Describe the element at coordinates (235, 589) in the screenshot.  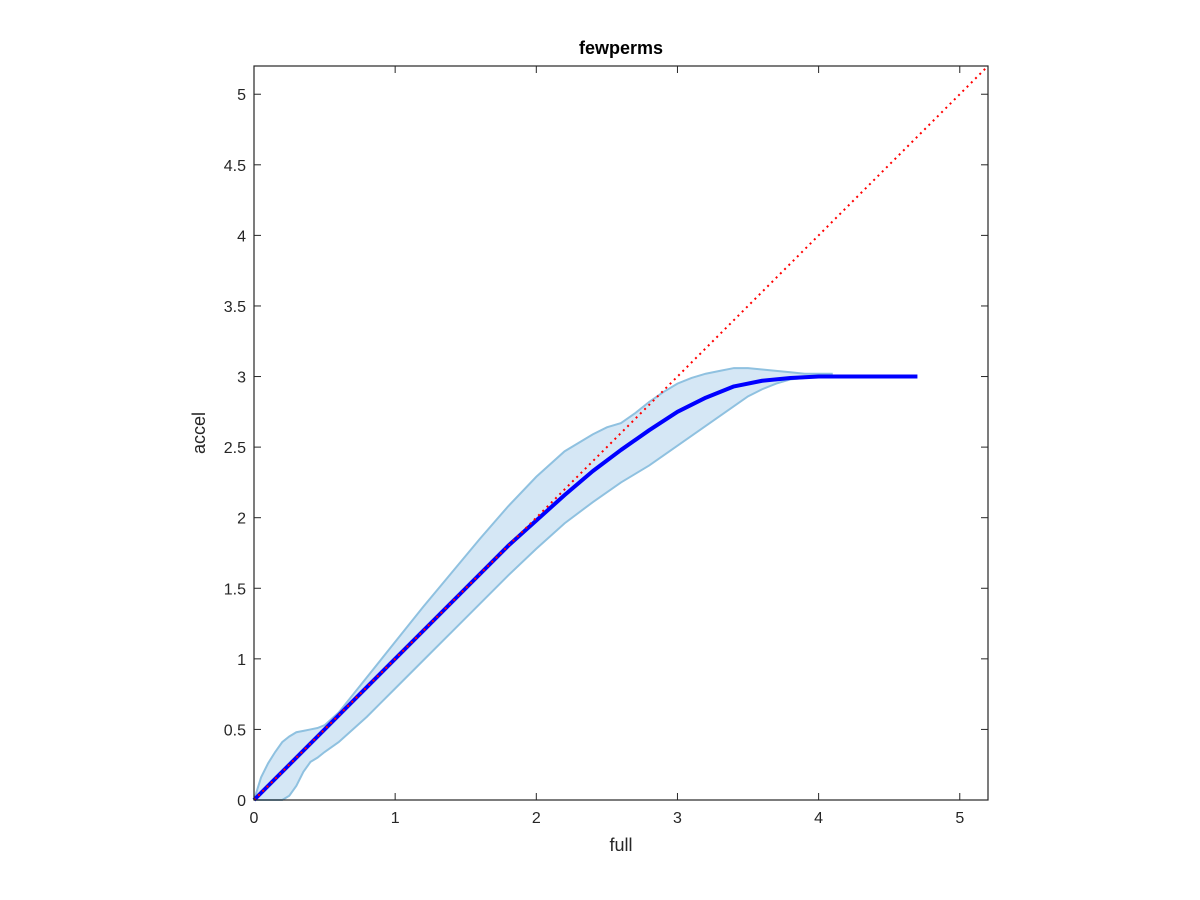
I see `y-tick-label: 1.5` at that location.